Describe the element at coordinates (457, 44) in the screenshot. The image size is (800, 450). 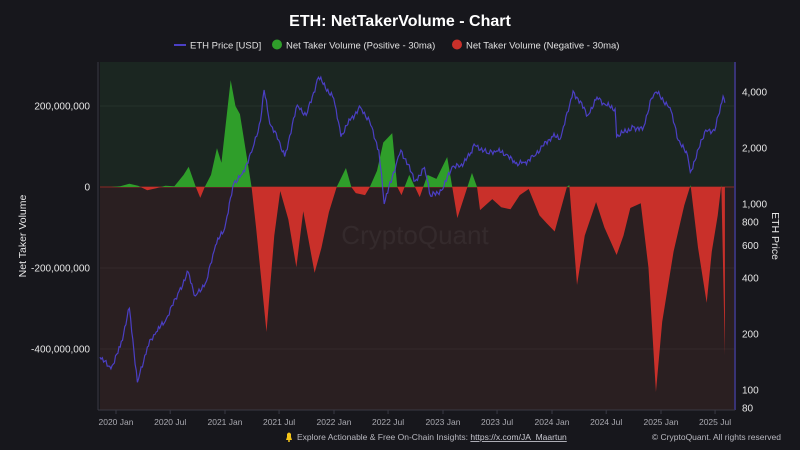
I see `negative-dot-icon` at that location.